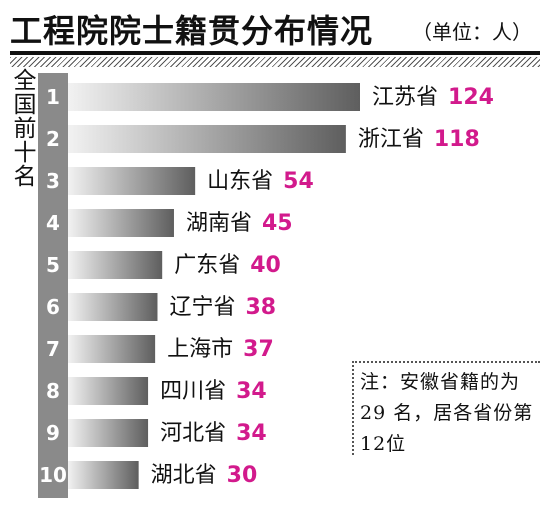 Image resolution: width=550 pixels, height=512 pixels. Describe the element at coordinates (53, 307) in the screenshot. I see `rank-number: 6` at that location.